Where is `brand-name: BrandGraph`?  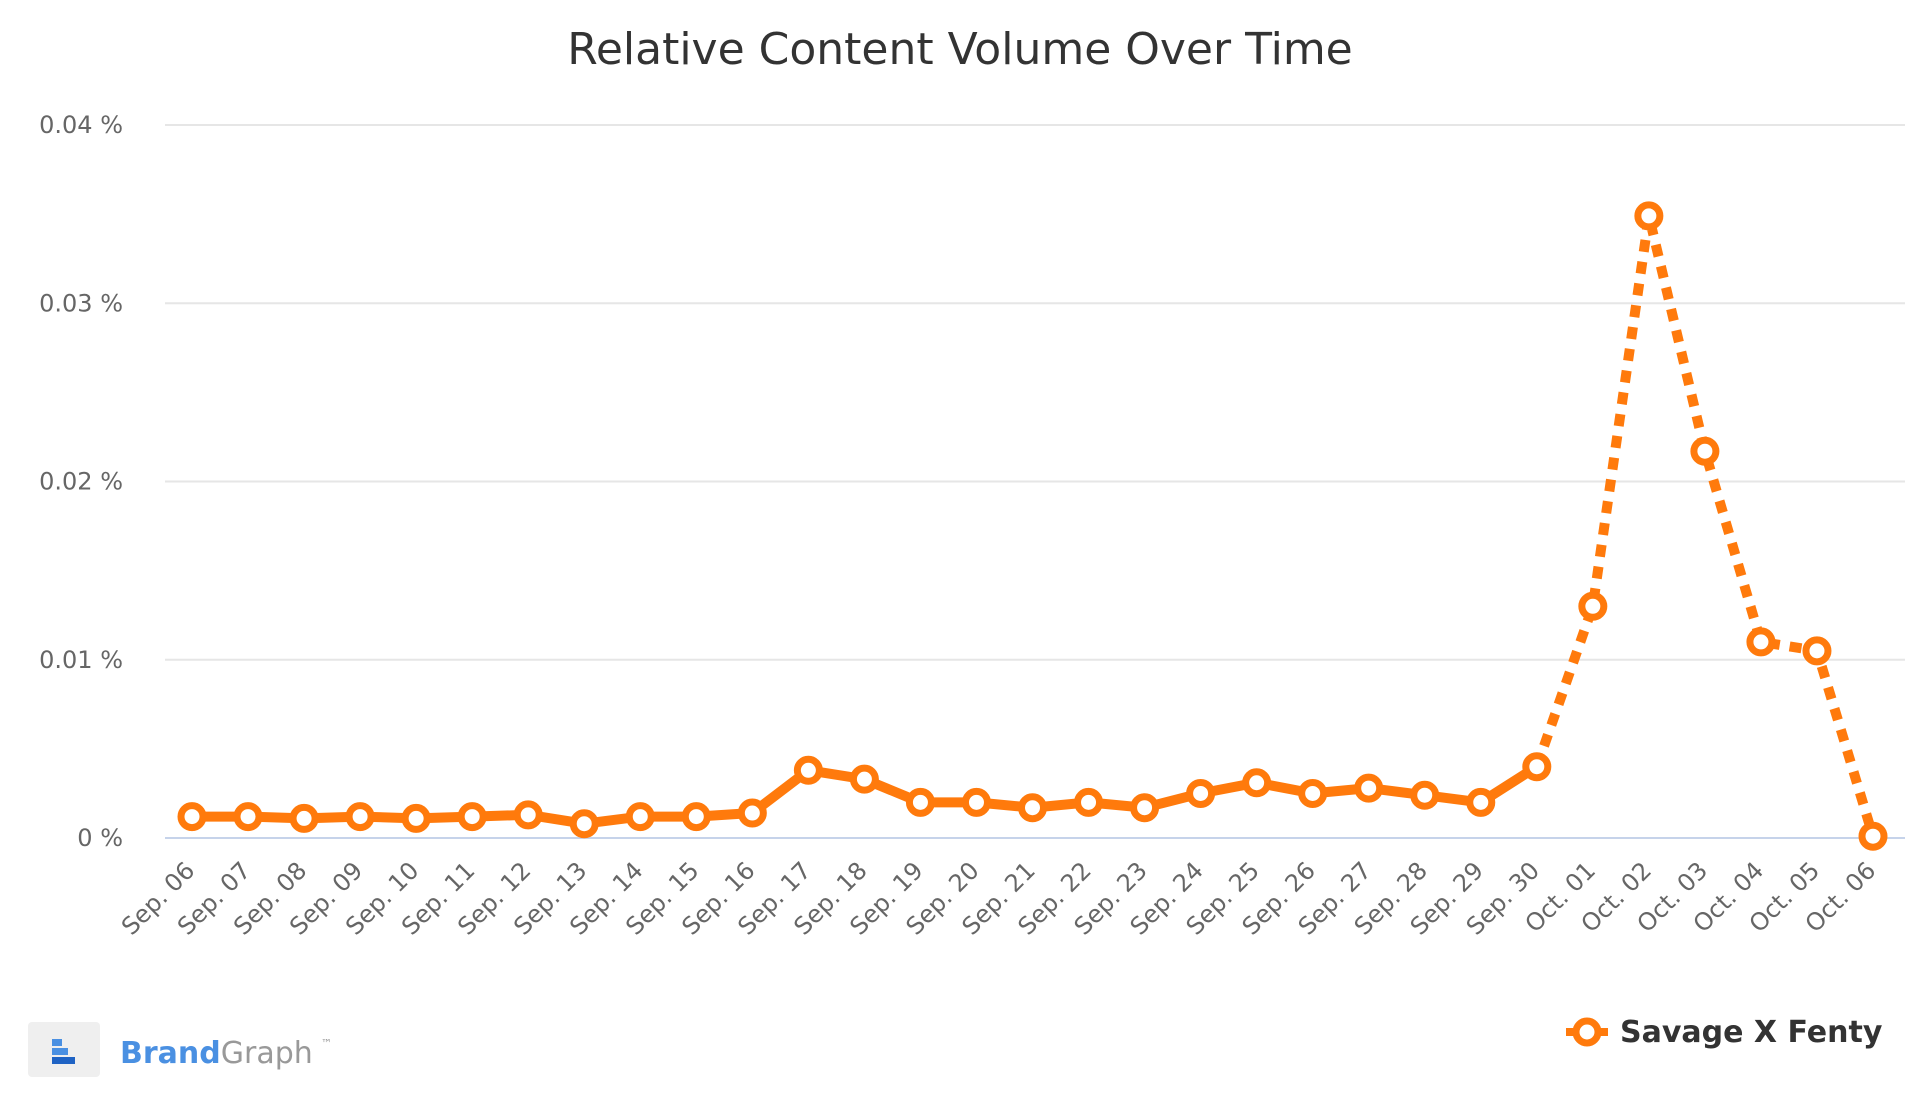 brand-name: BrandGraph is located at coordinates (216, 1053).